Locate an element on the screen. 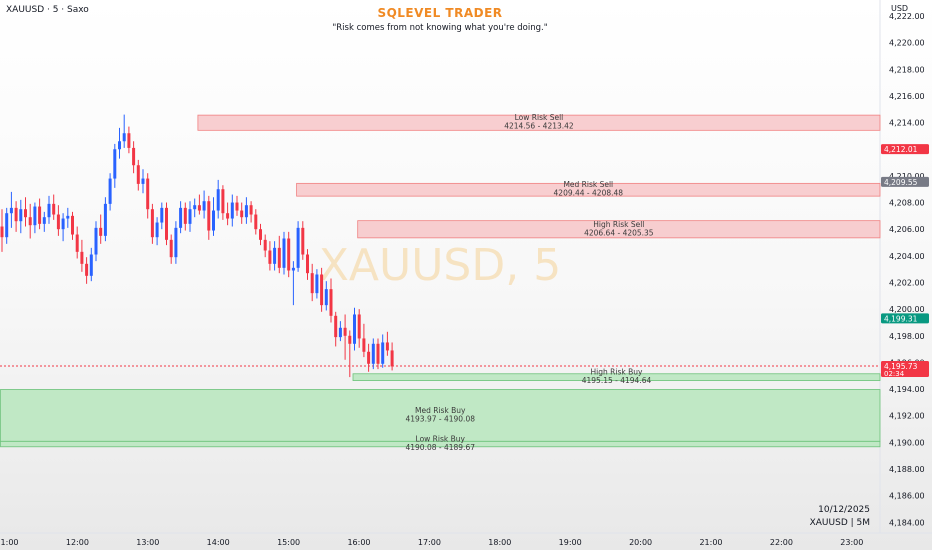 The height and width of the screenshot is (555, 932). zone-range: 4214.56 - 4213.42 is located at coordinates (539, 126).